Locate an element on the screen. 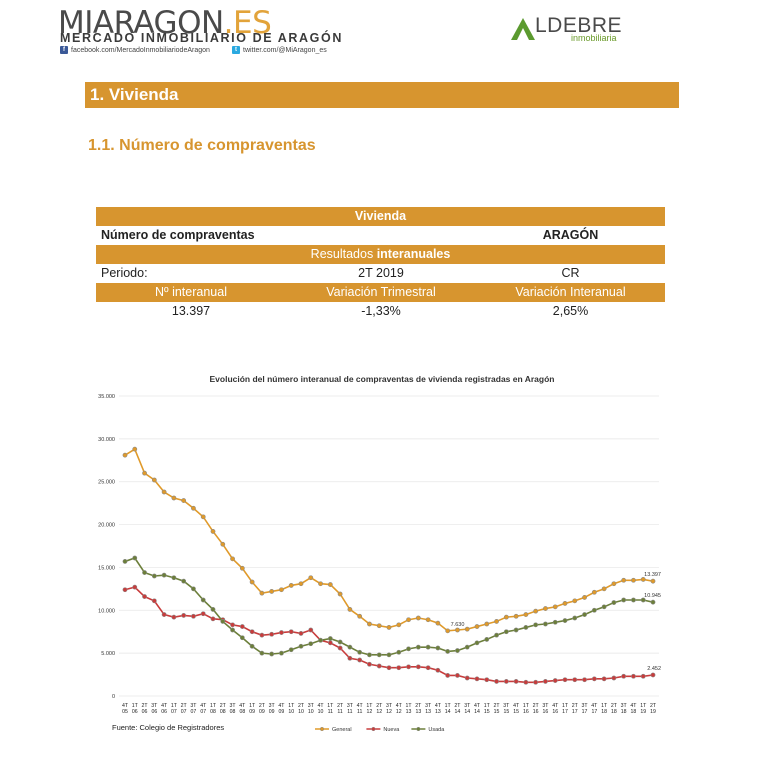 The image size is (764, 766). x-tick-label: 10 is located at coordinates (311, 712).